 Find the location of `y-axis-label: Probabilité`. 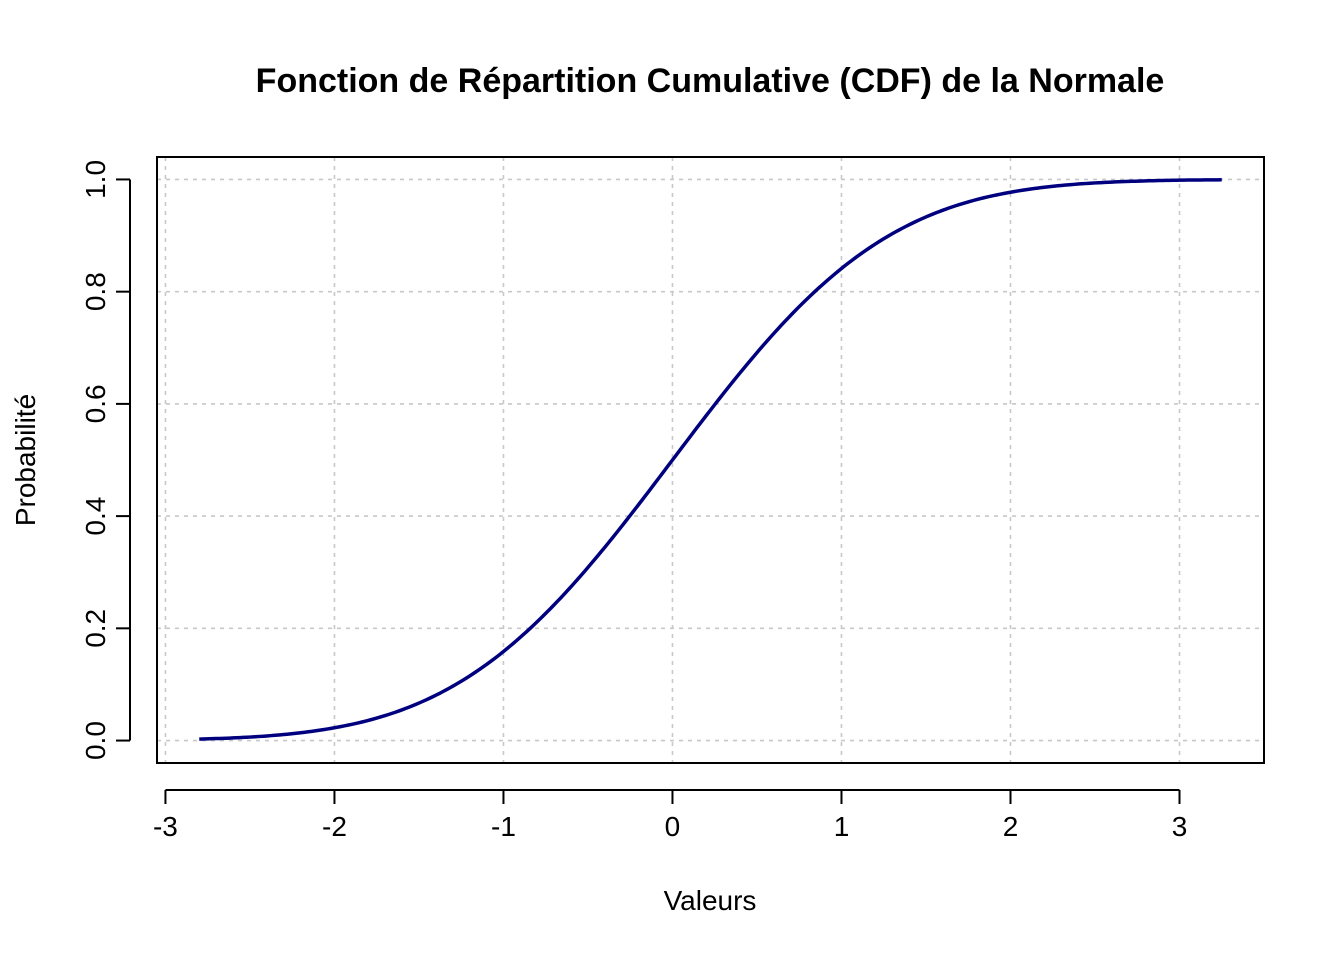

y-axis-label: Probabilité is located at coordinates (25, 460).